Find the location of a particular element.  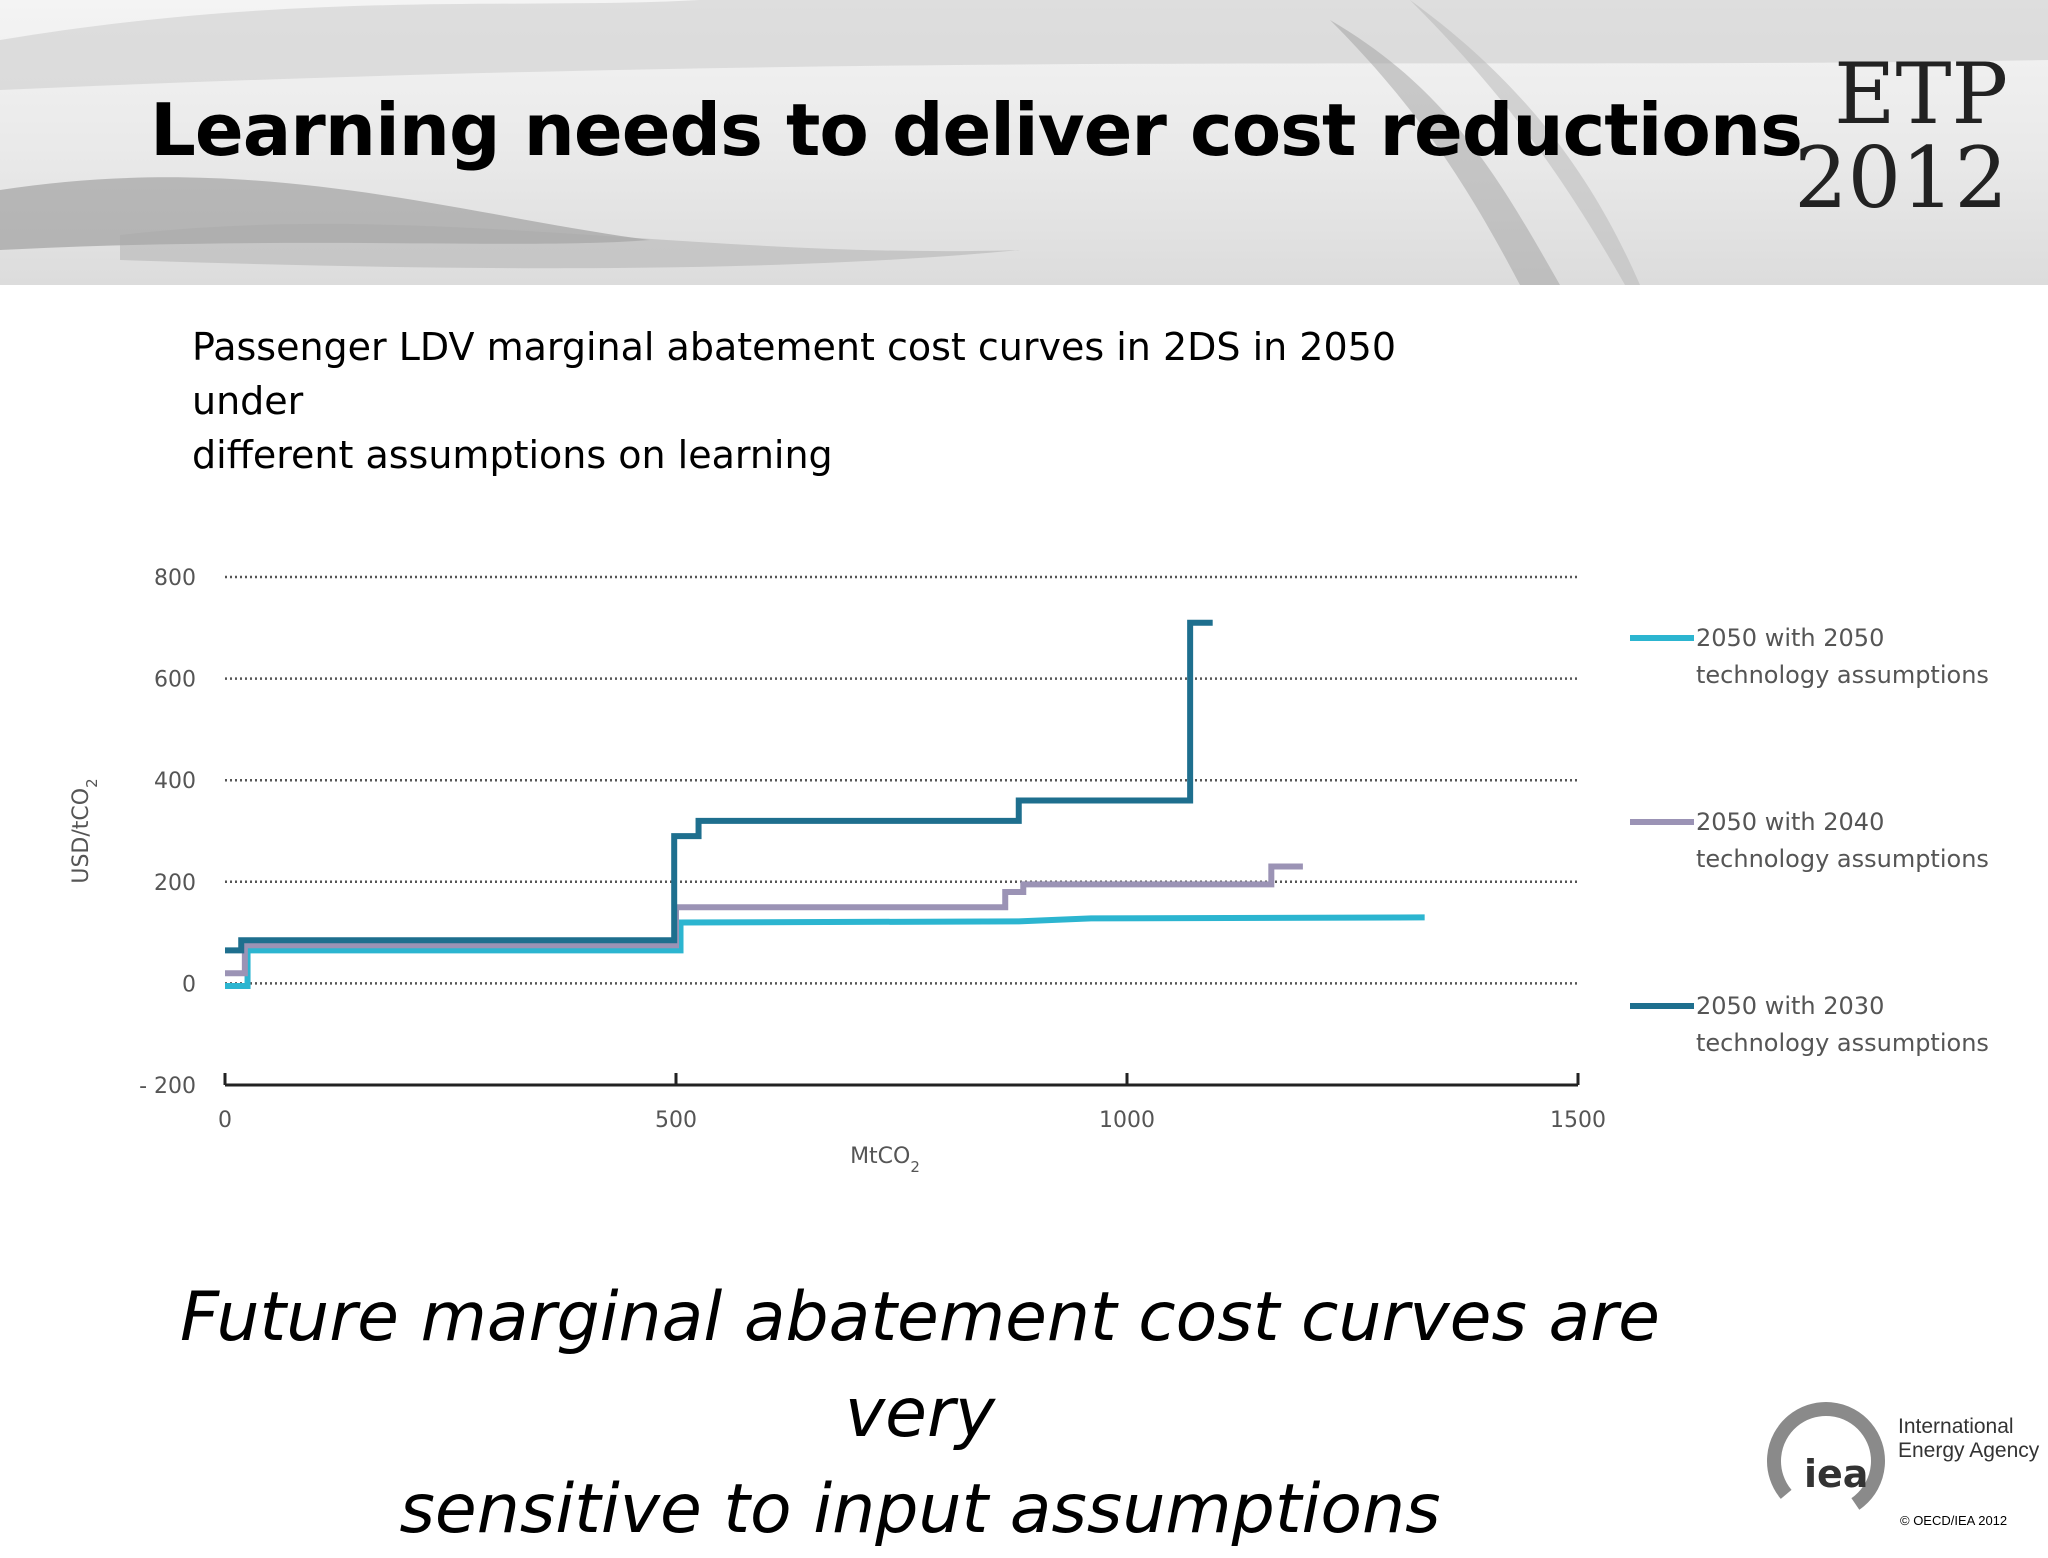

agency-name: International Energy Agency is located at coordinates (1968, 1439).